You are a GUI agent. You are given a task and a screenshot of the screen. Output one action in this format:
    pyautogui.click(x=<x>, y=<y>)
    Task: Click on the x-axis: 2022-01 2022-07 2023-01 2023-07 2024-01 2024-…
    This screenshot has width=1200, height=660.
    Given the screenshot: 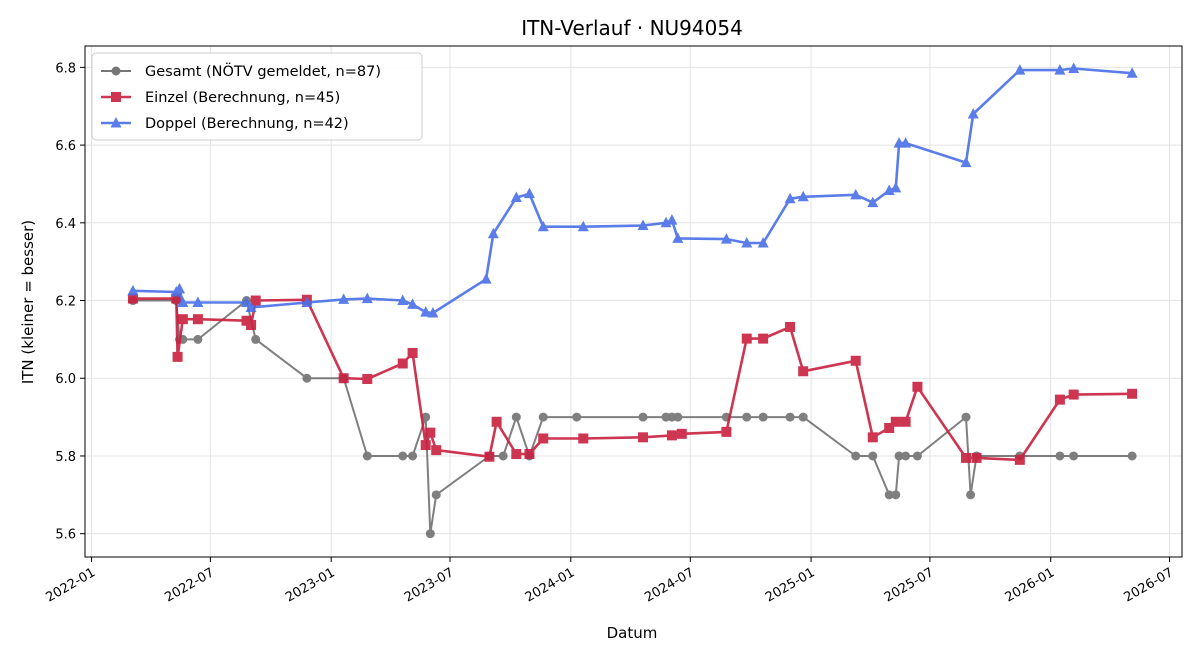 What is the action you would take?
    pyautogui.click(x=610, y=581)
    